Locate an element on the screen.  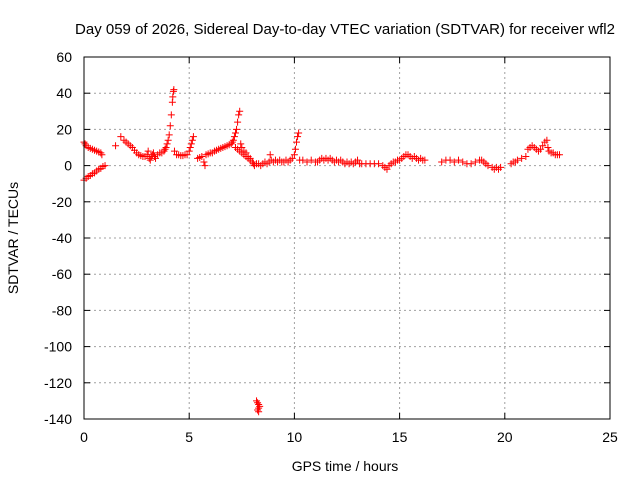
y-tick-label: 60 is located at coordinates (64, 57).